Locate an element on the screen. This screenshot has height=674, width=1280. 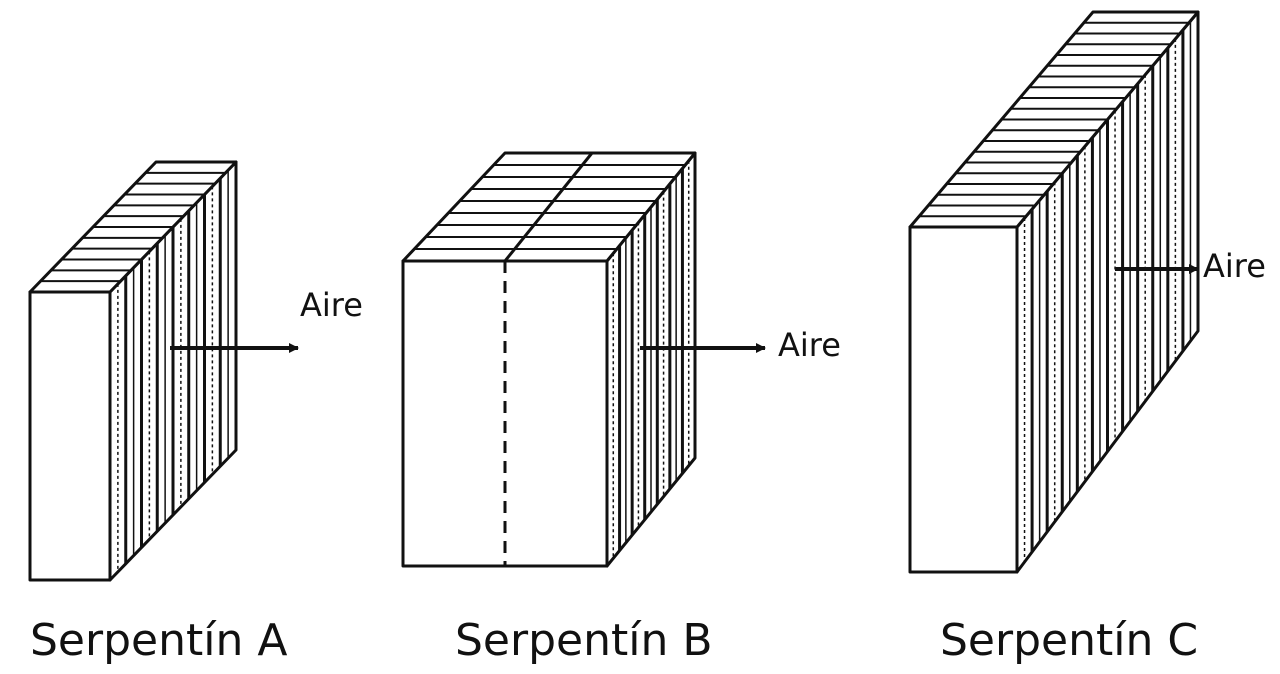
coil-b-top-lines is located at coordinates (550, 207).